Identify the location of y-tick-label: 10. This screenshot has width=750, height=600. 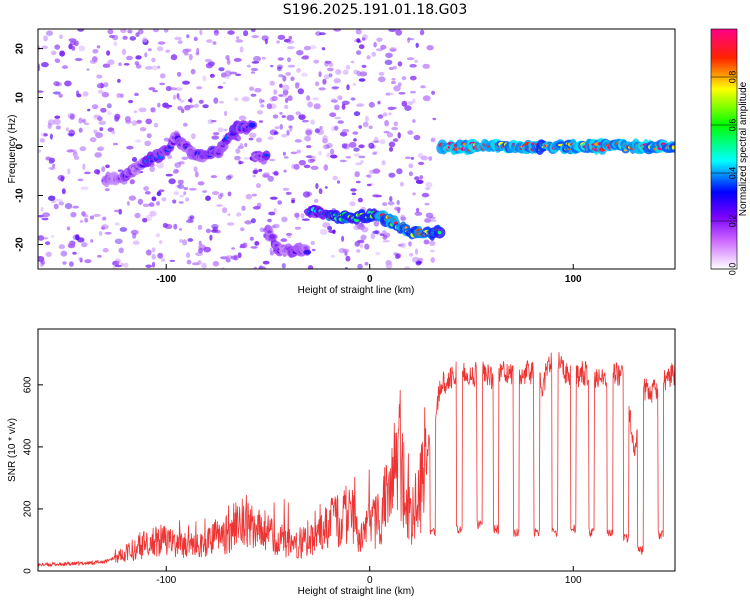
(20, 98).